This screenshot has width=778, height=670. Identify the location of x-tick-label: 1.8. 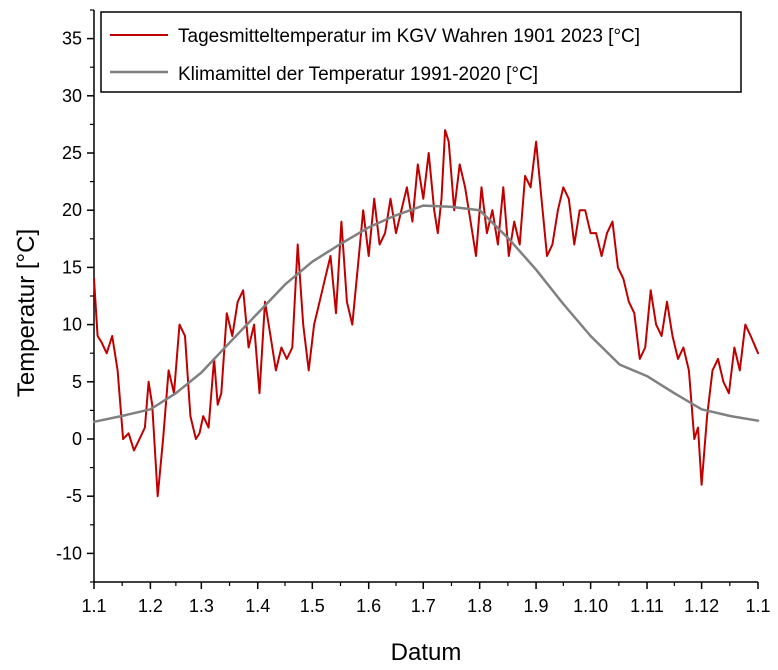
(479, 606).